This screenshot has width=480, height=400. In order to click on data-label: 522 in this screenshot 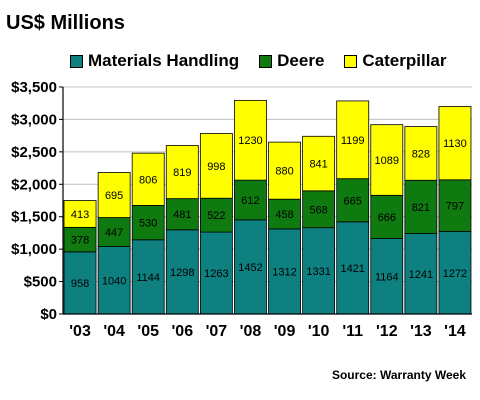, I will do `click(216, 216)`.